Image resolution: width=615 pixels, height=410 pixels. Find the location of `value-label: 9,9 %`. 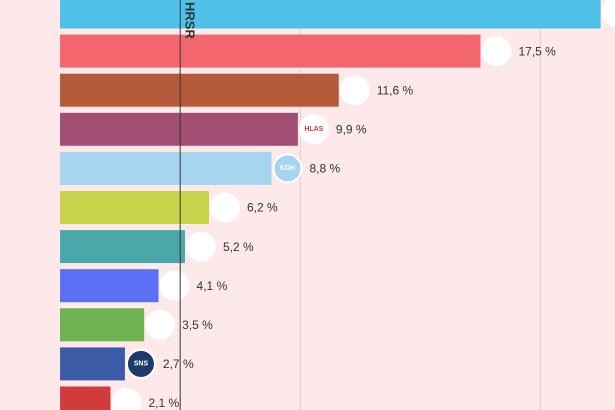

value-label: 9,9 % is located at coordinates (351, 129).